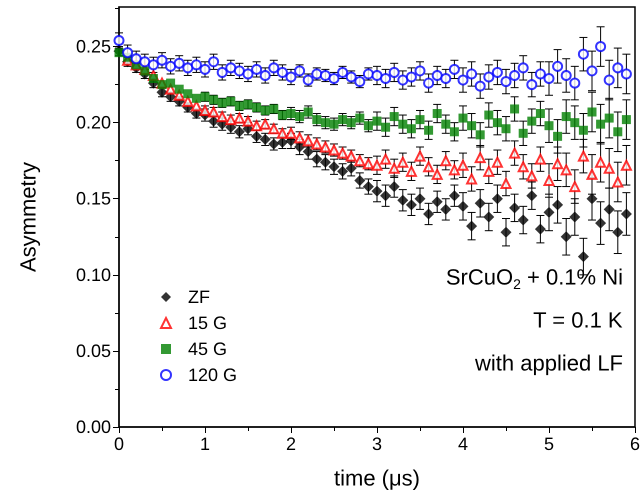  Describe the element at coordinates (213, 375) in the screenshot. I see `legend-label: 120 G` at that location.